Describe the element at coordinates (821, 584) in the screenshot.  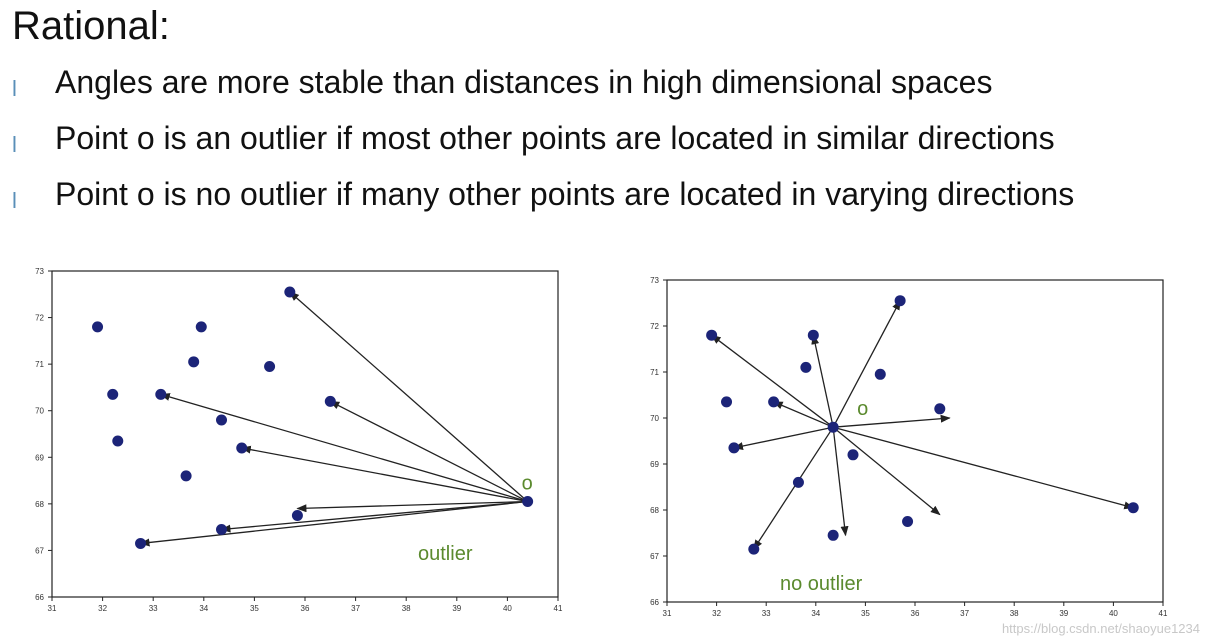
I see `chart-annotation: no outlier` at that location.